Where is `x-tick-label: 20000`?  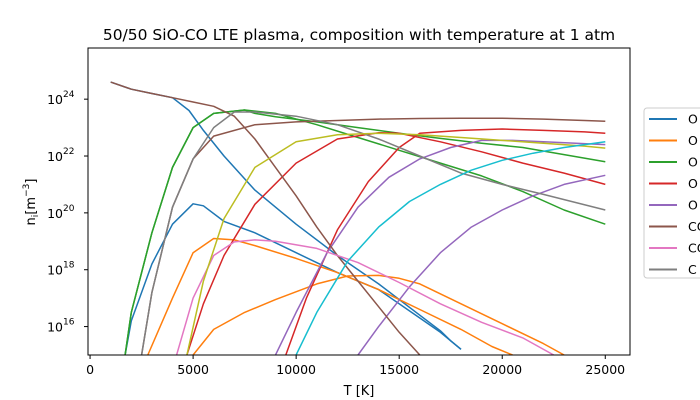 x-tick-label: 20000 is located at coordinates (502, 369).